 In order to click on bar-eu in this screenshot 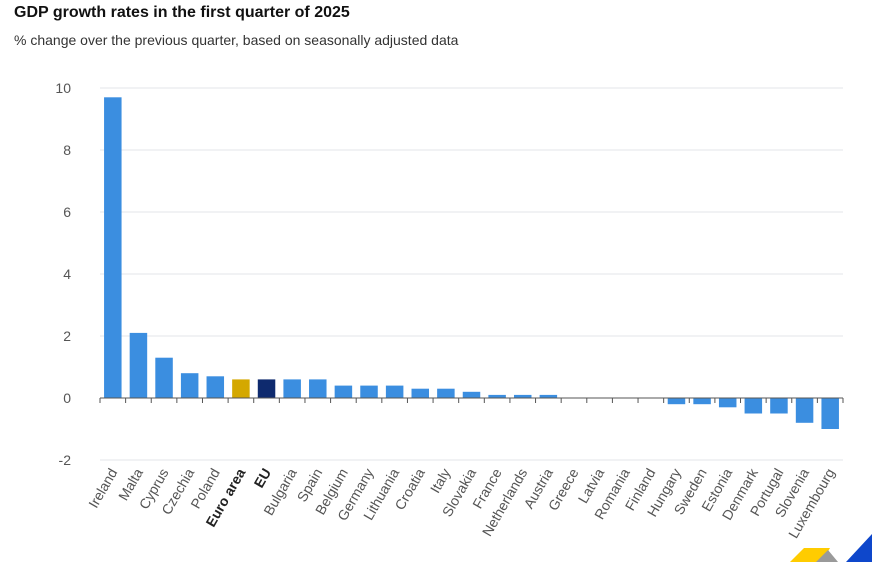, I will do `click(266, 388)`.